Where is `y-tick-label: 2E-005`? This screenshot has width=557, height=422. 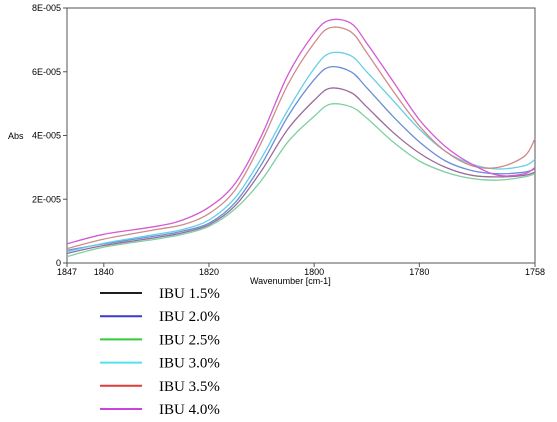
y-tick-label: 2E-005 is located at coordinates (46, 199).